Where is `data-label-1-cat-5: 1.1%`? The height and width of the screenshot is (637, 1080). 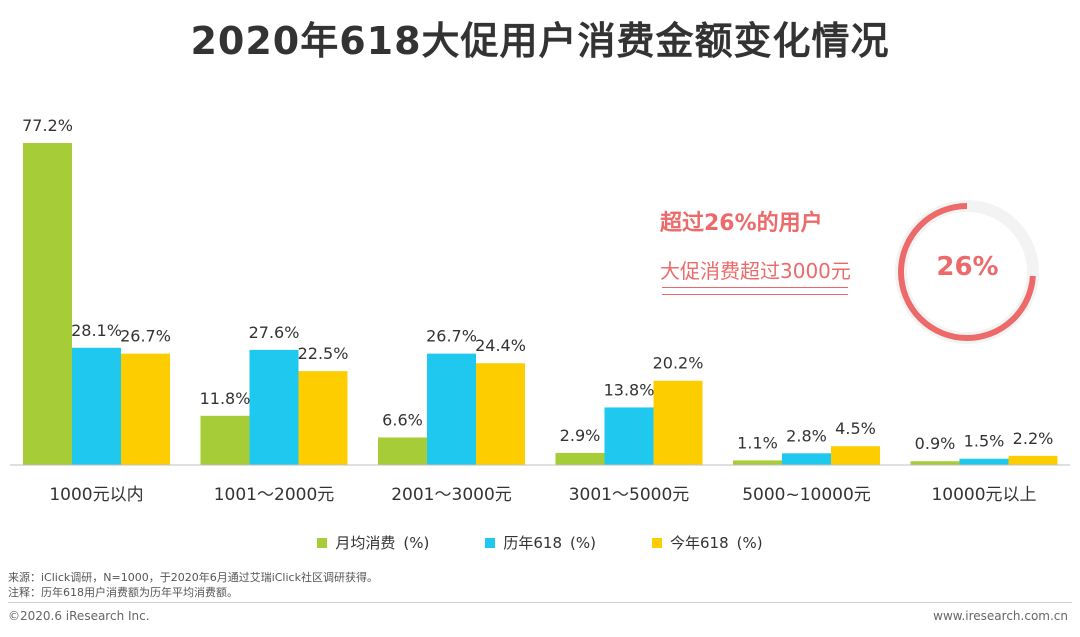
data-label-1-cat-5: 1.1% is located at coordinates (757, 442).